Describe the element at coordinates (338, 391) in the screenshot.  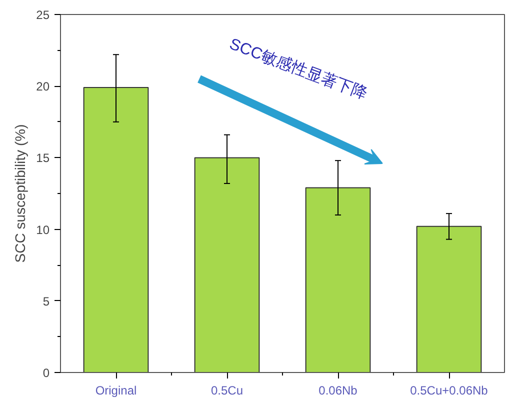
I see `x-tick-label: 0.06Nb` at that location.